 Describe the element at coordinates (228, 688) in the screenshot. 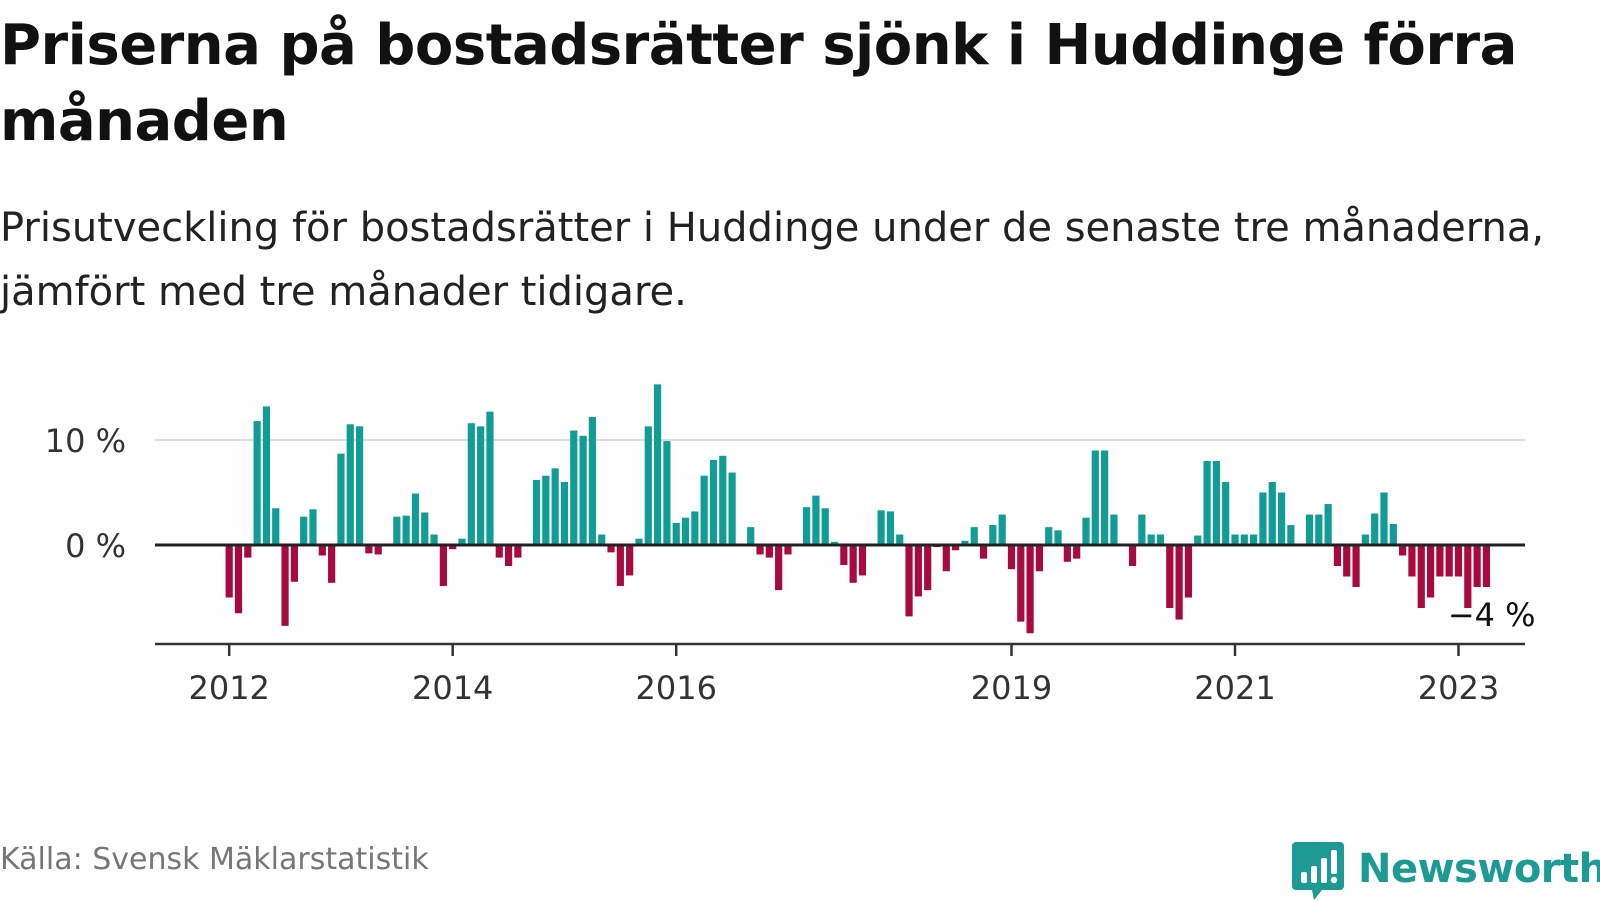

I see `x-tick-label: 2012` at that location.